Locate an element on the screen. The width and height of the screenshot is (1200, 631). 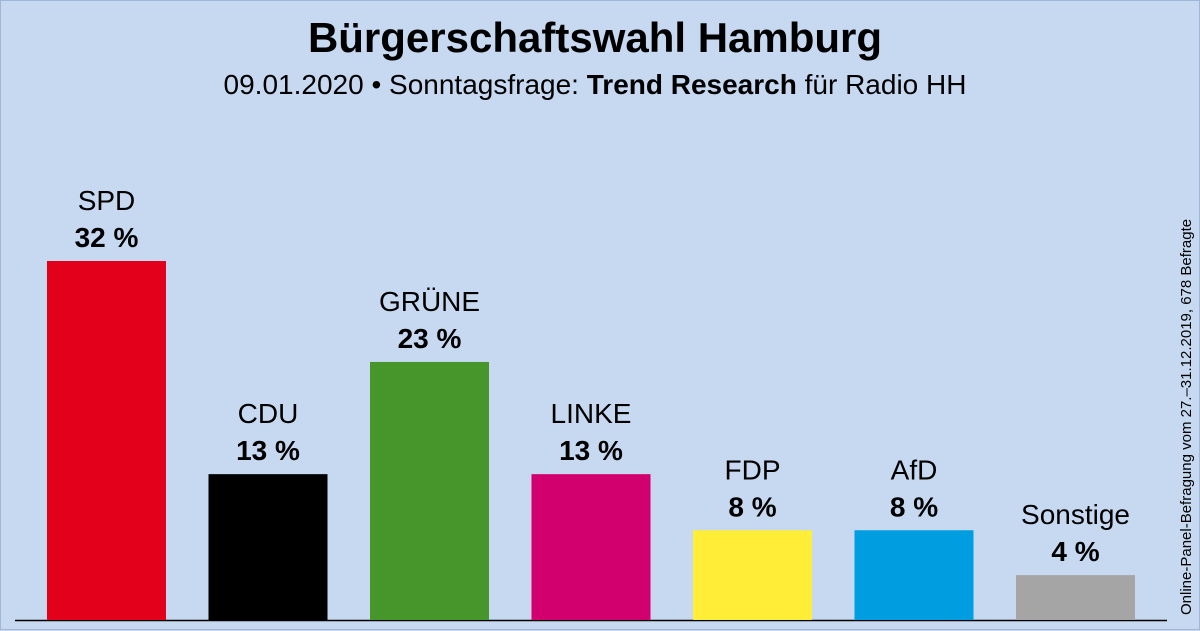
value-label-gruene: 23 % is located at coordinates (430, 338).